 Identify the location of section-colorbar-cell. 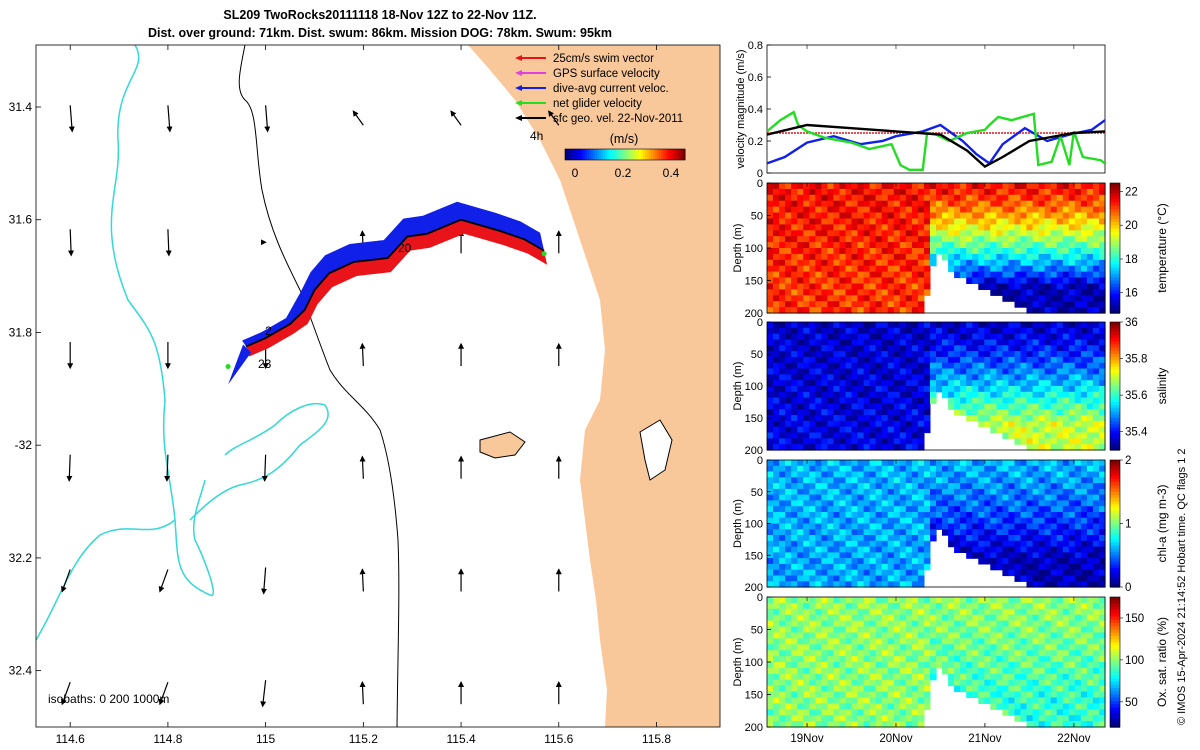
(1115, 230).